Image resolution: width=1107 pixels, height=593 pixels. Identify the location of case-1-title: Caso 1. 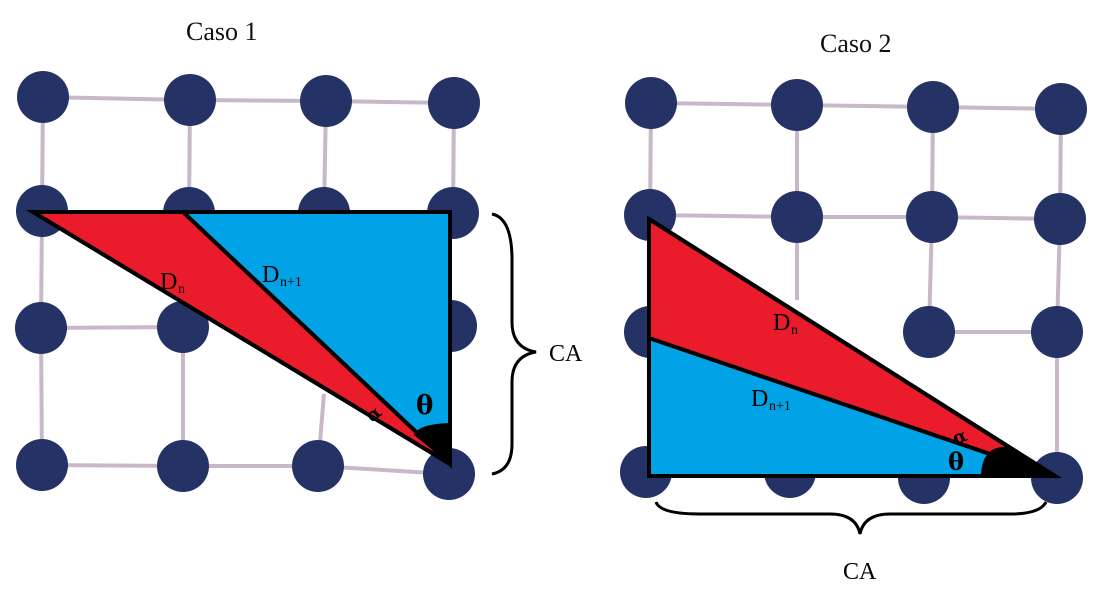
(222, 31).